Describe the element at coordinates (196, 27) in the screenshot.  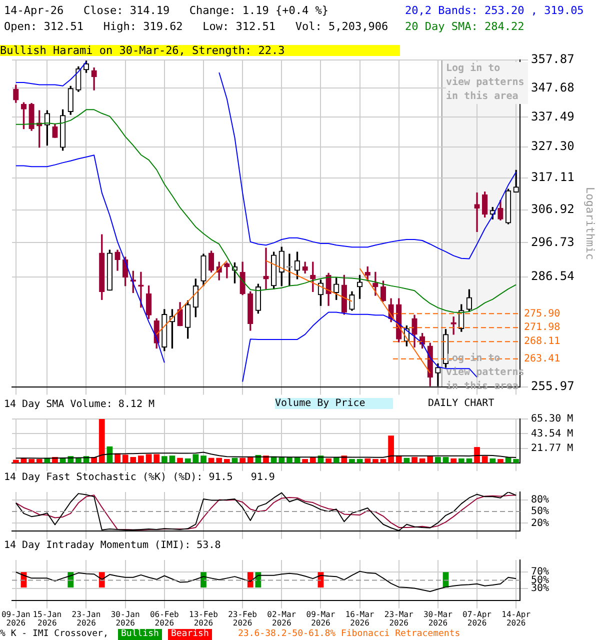
I see `chart-subtitle: Open: 312.51 High: 319.62 Low: 312.51 Vol: 5,203,906` at that location.